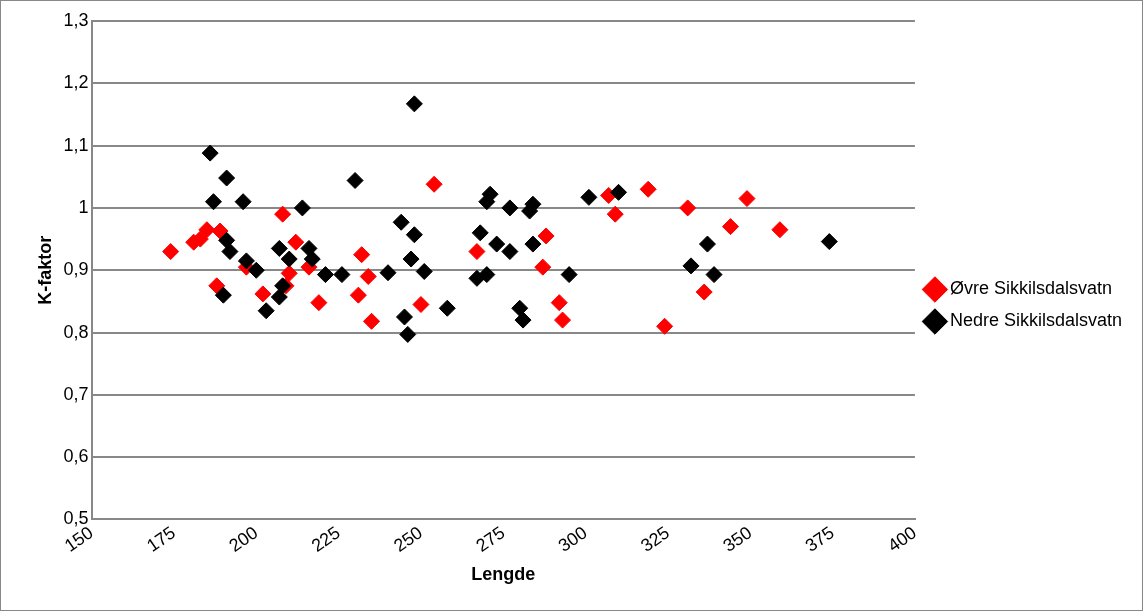 The width and height of the screenshot is (1143, 611). What do you see at coordinates (572, 539) in the screenshot?
I see `x-tick-label: 300` at bounding box center [572, 539].